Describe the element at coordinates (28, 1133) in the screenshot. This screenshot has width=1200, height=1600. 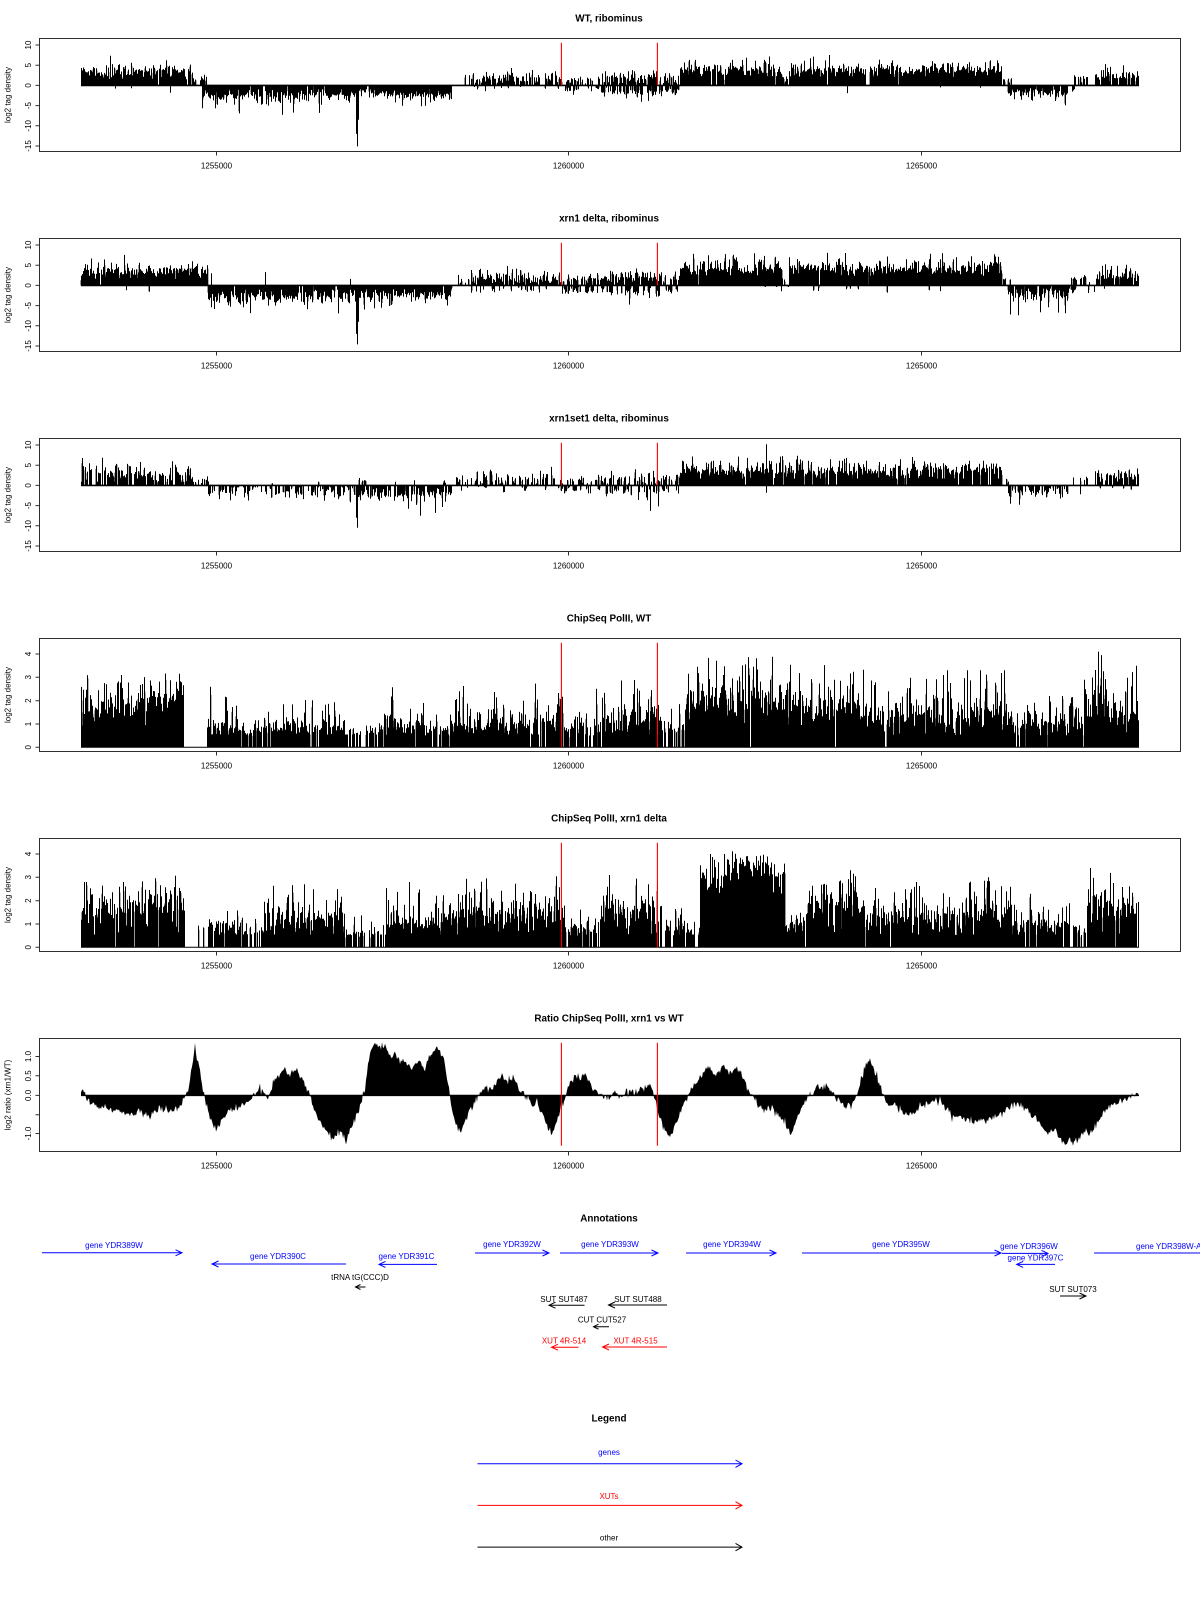
I see `svg-text: -1.0` at that location.